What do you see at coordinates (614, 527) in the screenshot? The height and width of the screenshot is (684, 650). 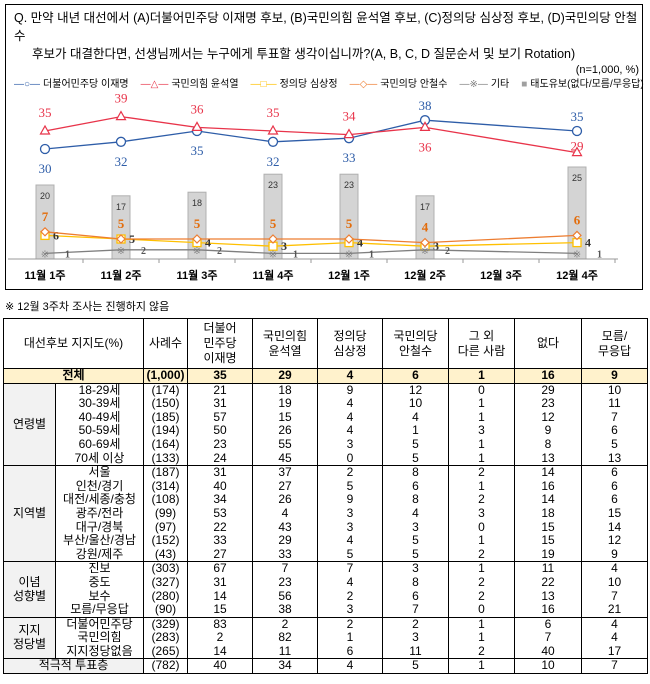 I see `value-cell: 14` at bounding box center [614, 527].